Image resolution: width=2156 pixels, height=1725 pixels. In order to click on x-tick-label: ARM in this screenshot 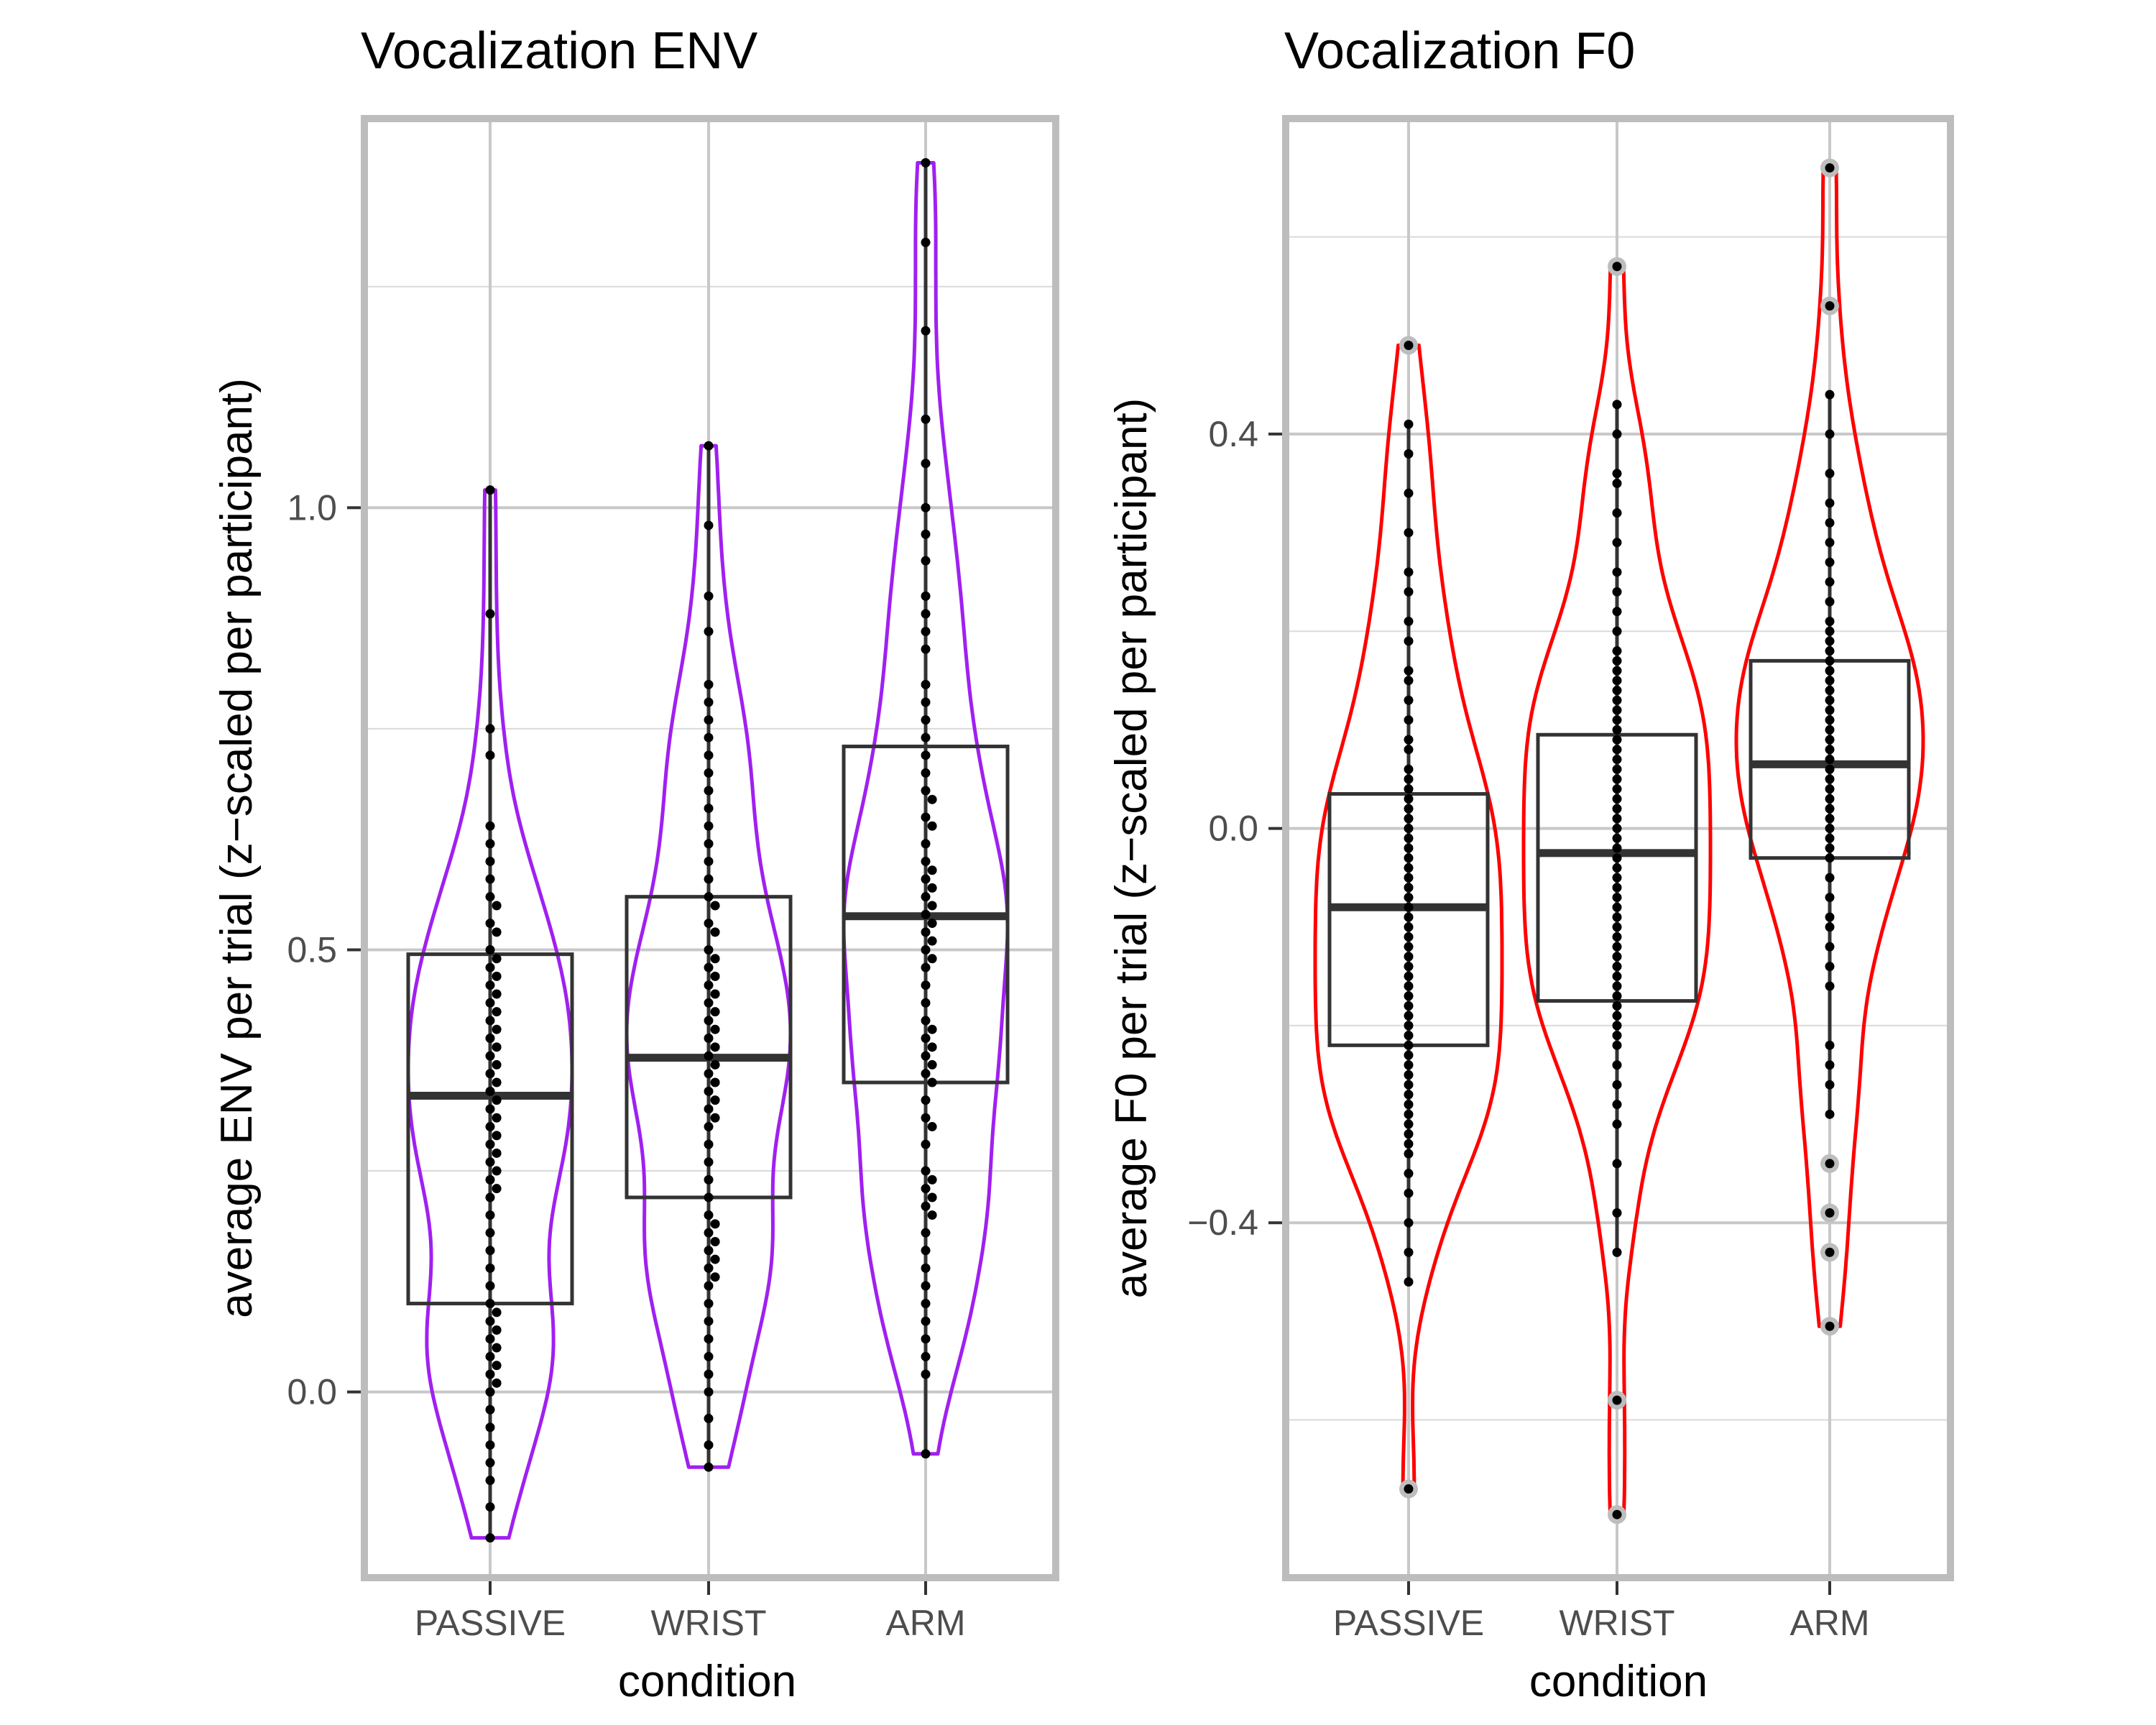, I will do `click(1829, 1623)`.